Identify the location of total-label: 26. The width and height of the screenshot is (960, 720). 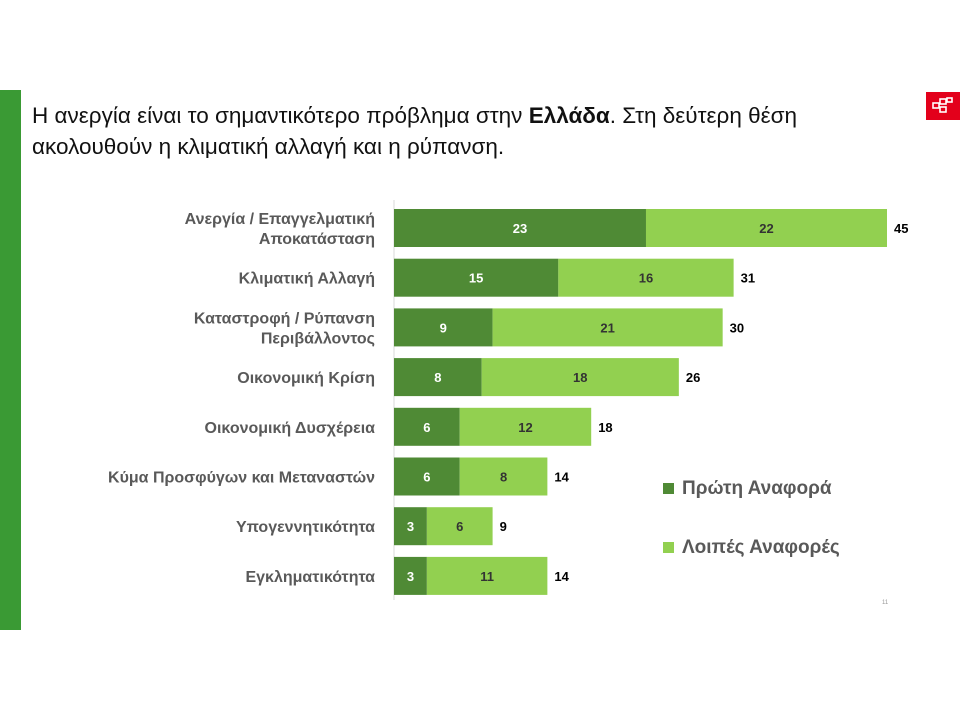
(693, 377).